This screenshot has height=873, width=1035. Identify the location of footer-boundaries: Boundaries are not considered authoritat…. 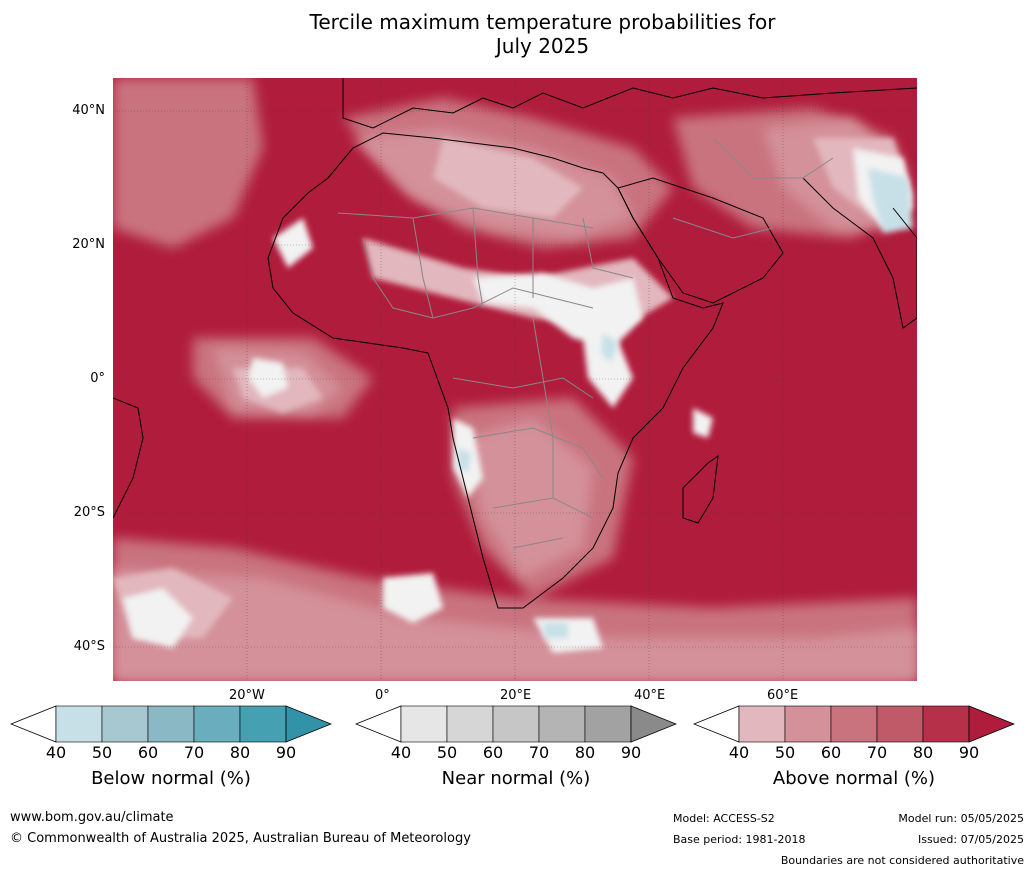
(902, 860).